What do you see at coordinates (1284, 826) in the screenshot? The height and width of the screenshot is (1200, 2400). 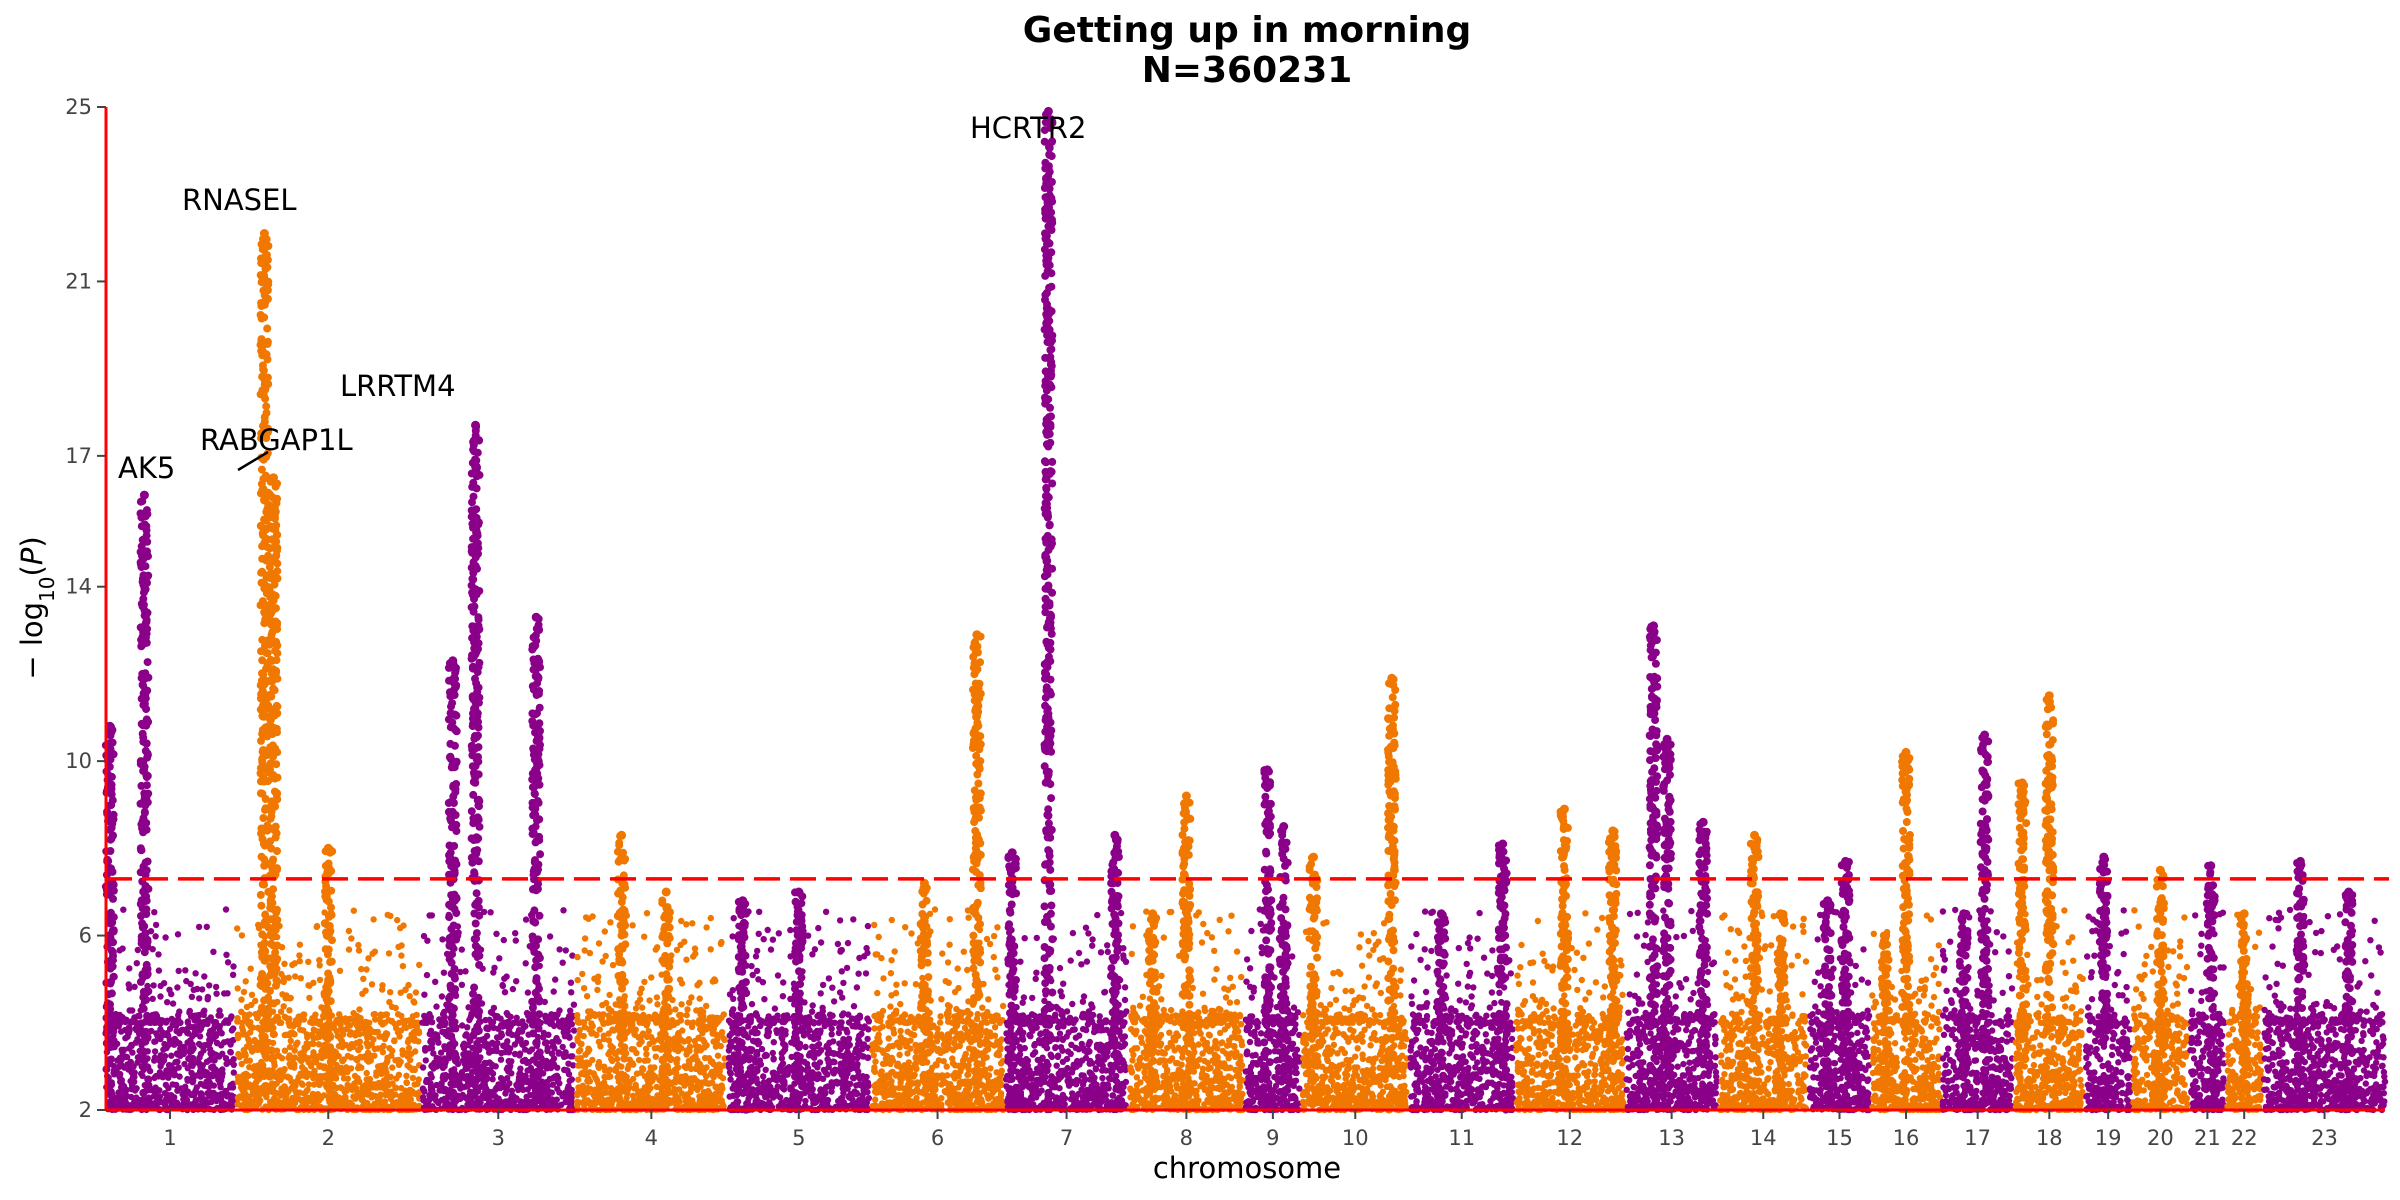 I see `peak-top-chr9` at bounding box center [1284, 826].